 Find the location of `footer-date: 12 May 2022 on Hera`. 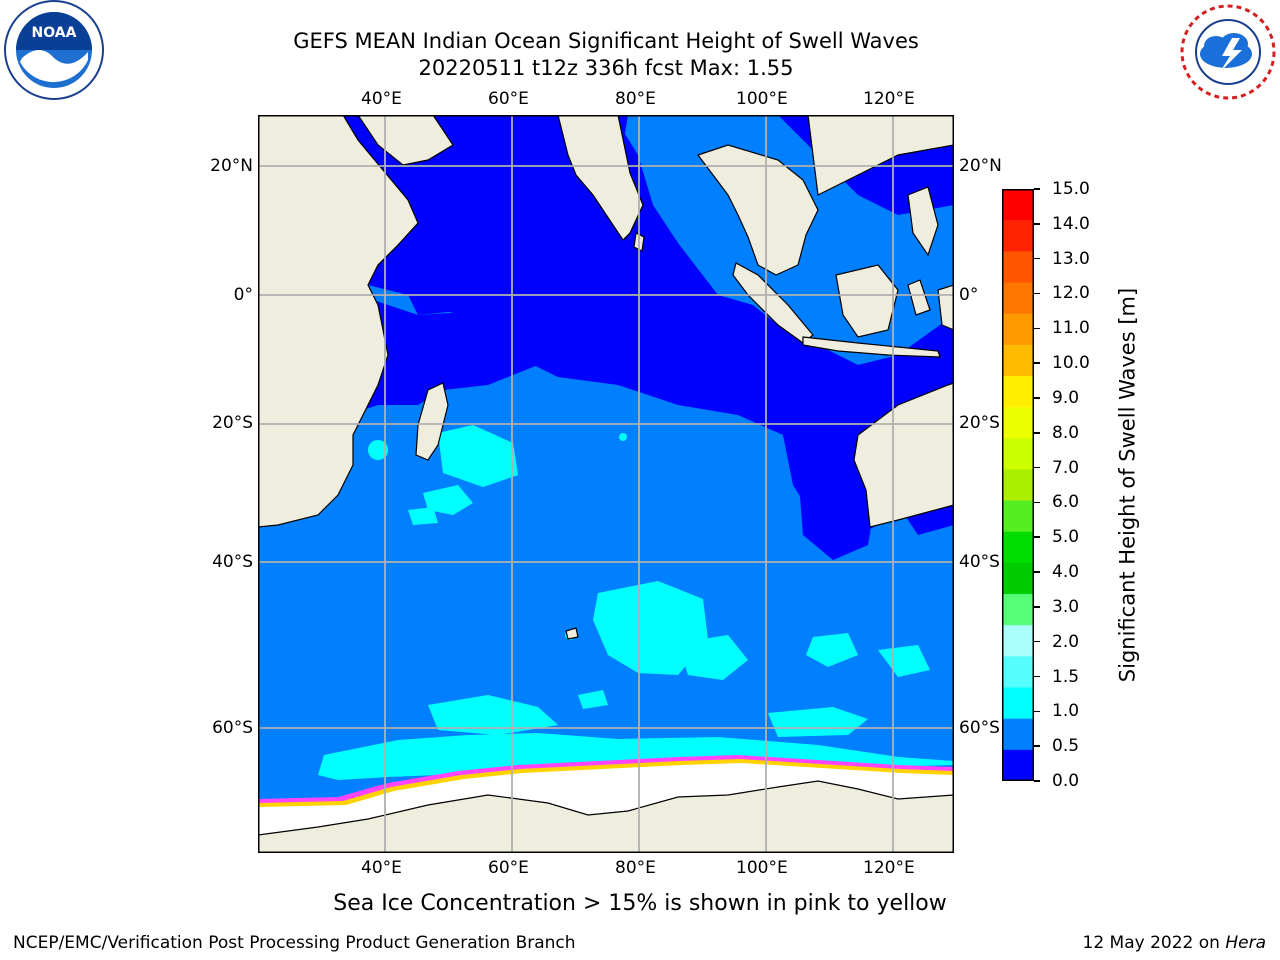

footer-date: 12 May 2022 on Hera is located at coordinates (1175, 943).